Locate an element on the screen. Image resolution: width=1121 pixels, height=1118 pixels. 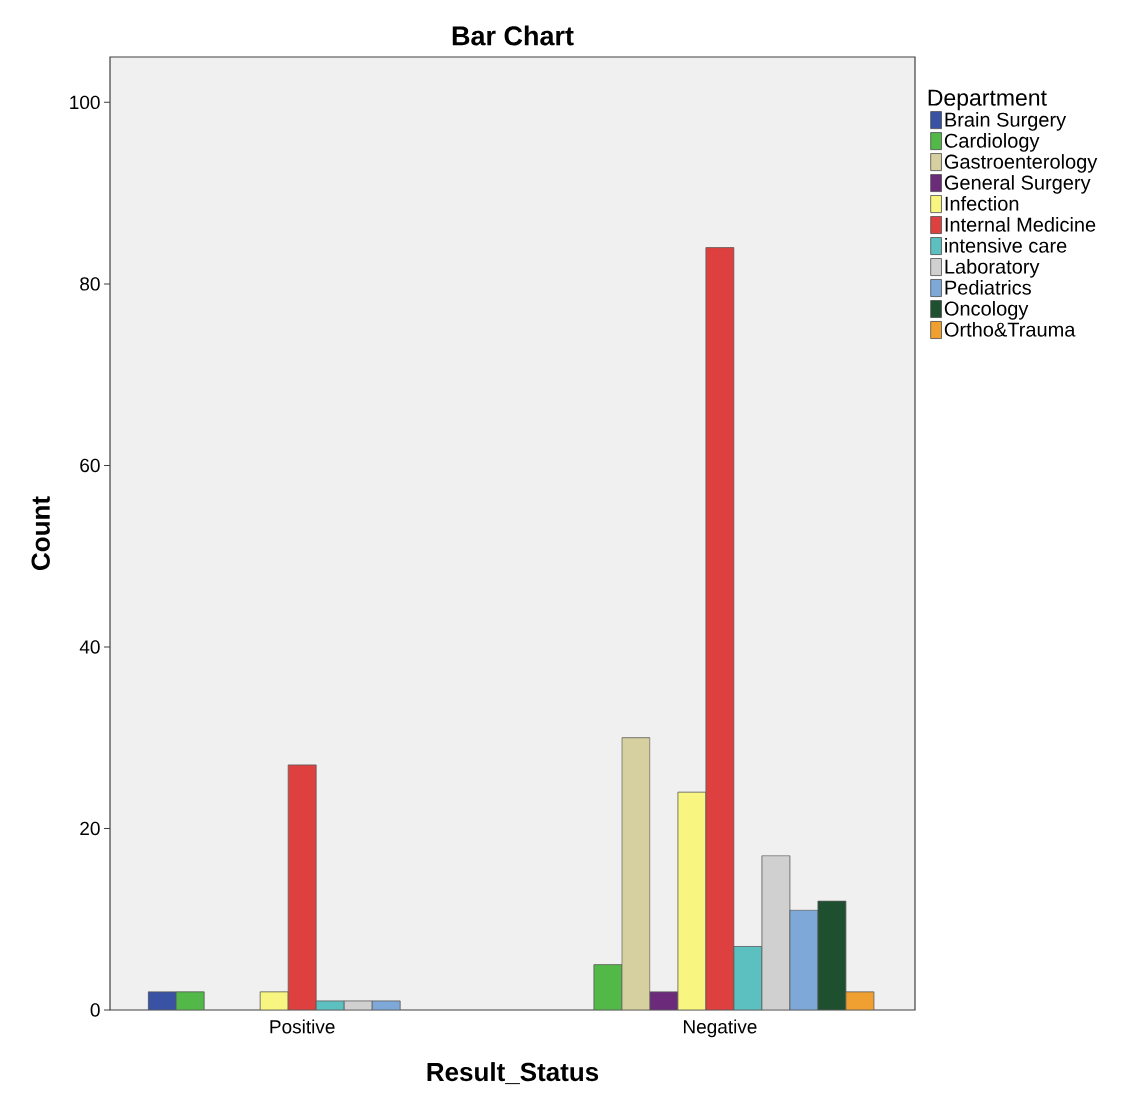
legend-label: Cardiology is located at coordinates (992, 142).